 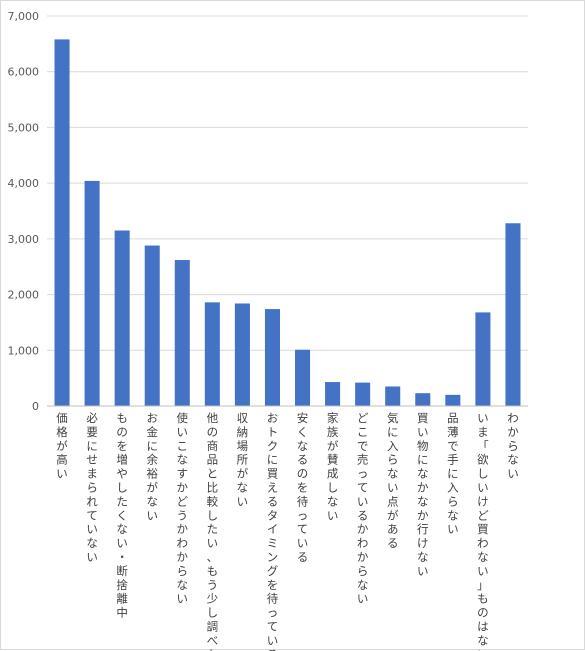 I want to click on x-tick-label: 買い物になかなか行けない, so click(x=423, y=494).